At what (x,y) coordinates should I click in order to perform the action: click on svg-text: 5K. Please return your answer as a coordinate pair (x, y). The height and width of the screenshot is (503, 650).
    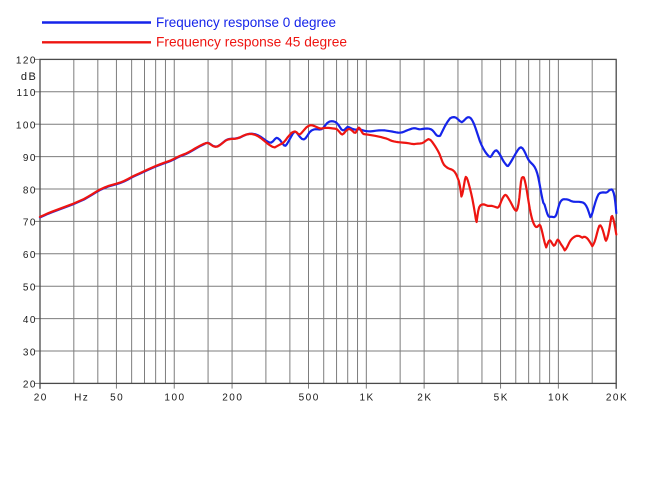
    Looking at the image, I should click on (501, 398).